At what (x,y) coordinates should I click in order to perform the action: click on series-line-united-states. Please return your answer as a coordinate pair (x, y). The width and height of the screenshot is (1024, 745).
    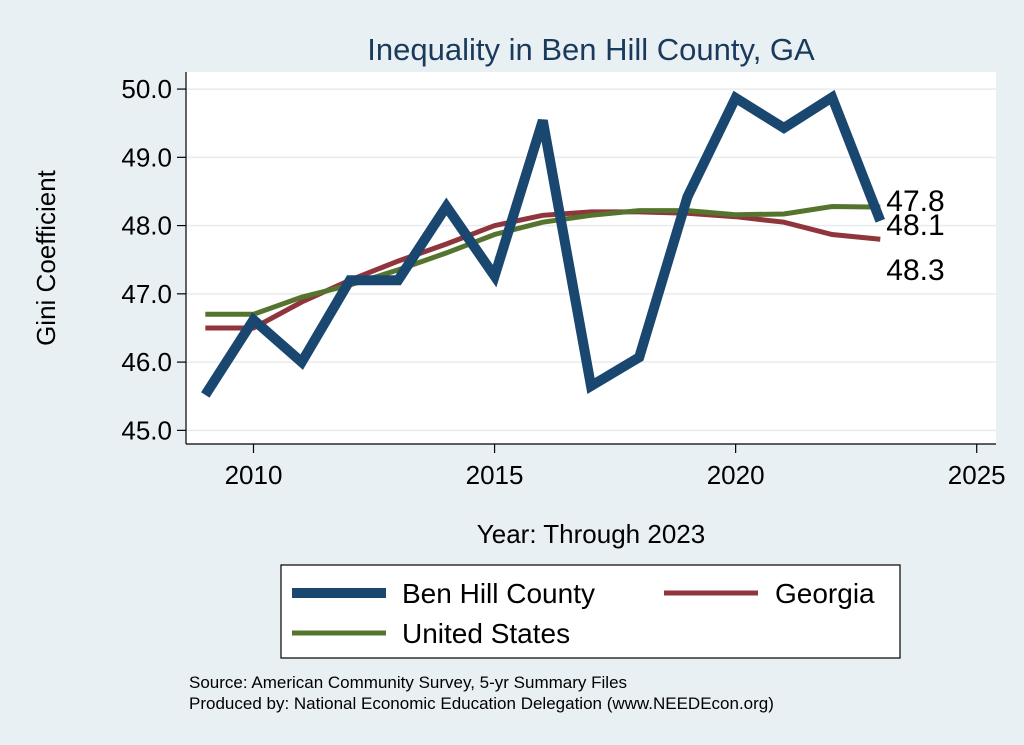
    Looking at the image, I should click on (543, 260).